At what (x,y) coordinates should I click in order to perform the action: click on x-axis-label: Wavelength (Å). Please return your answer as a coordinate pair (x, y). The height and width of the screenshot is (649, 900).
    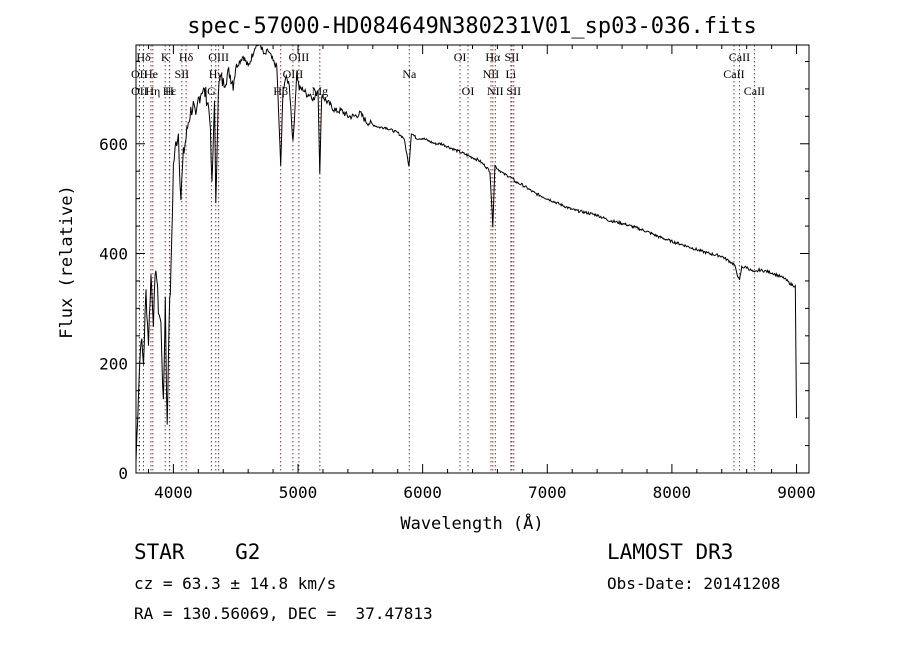
    Looking at the image, I should click on (471, 523).